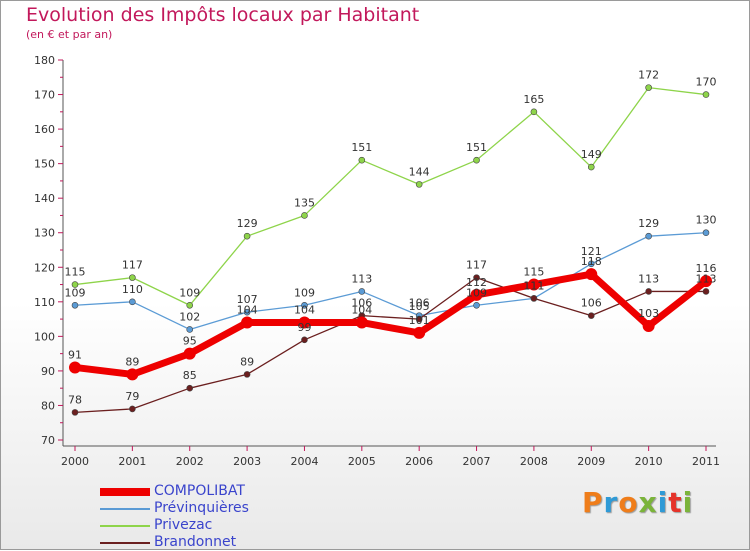 Image resolution: width=750 pixels, height=551 pixels. I want to click on x-tick-label: 2007, so click(477, 461).